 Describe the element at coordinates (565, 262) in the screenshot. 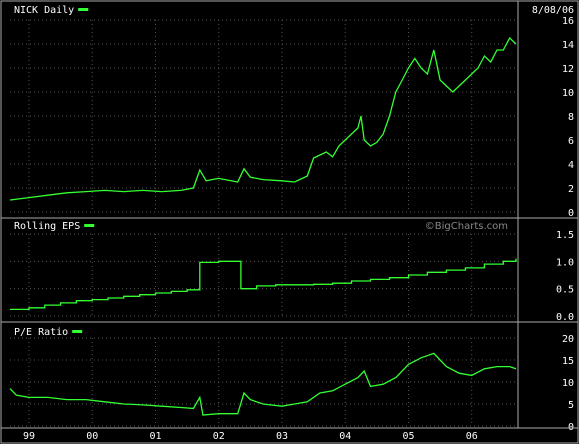

I see `y-tick-label: 1.0` at that location.